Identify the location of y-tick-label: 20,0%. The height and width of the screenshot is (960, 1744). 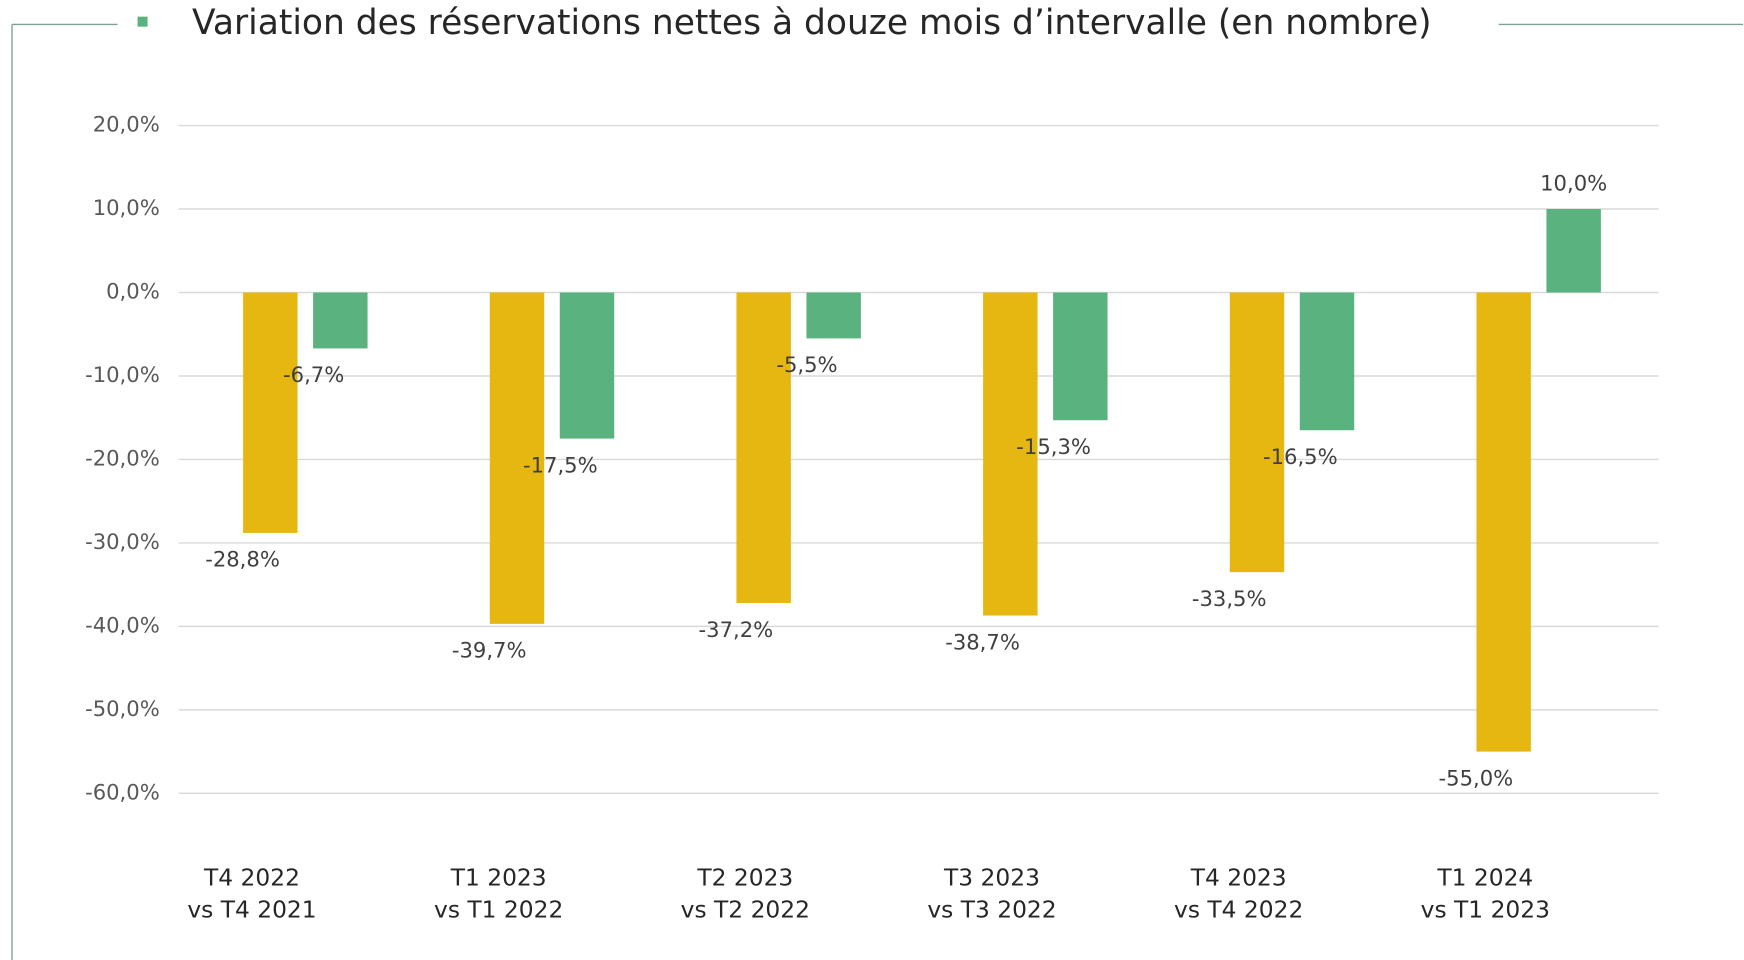
(126, 124).